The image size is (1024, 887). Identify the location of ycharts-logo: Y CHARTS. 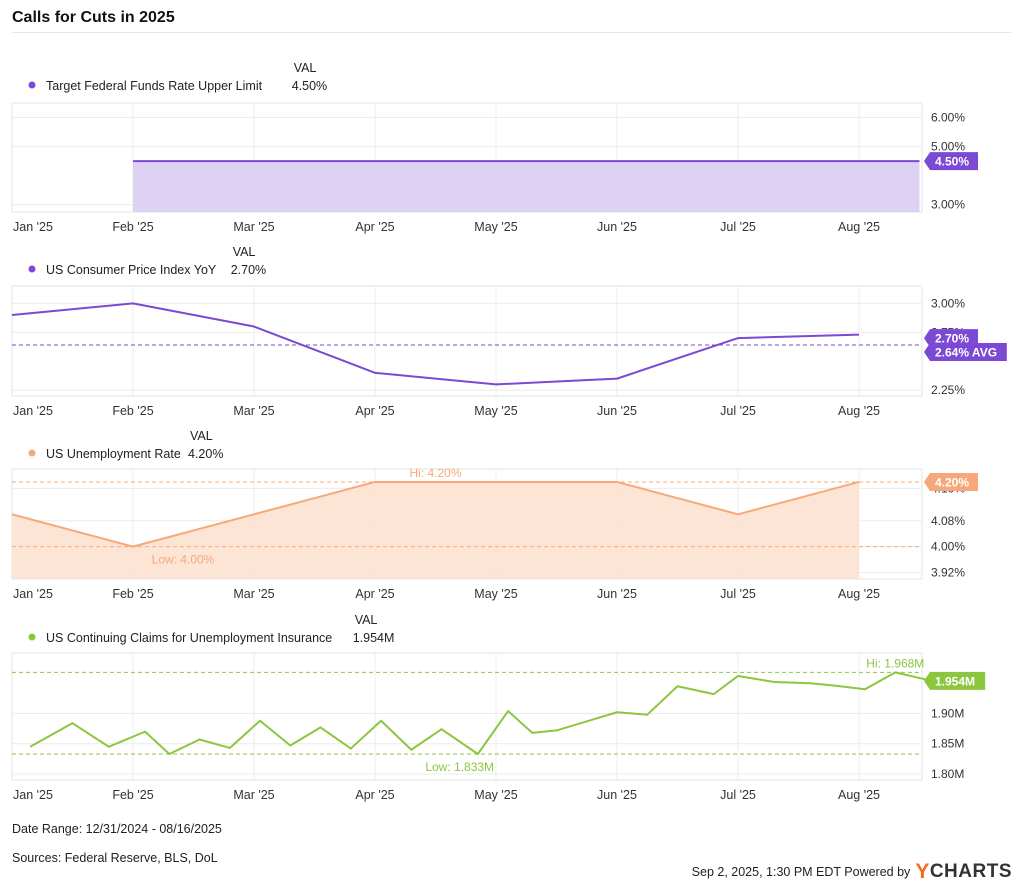
(963, 872).